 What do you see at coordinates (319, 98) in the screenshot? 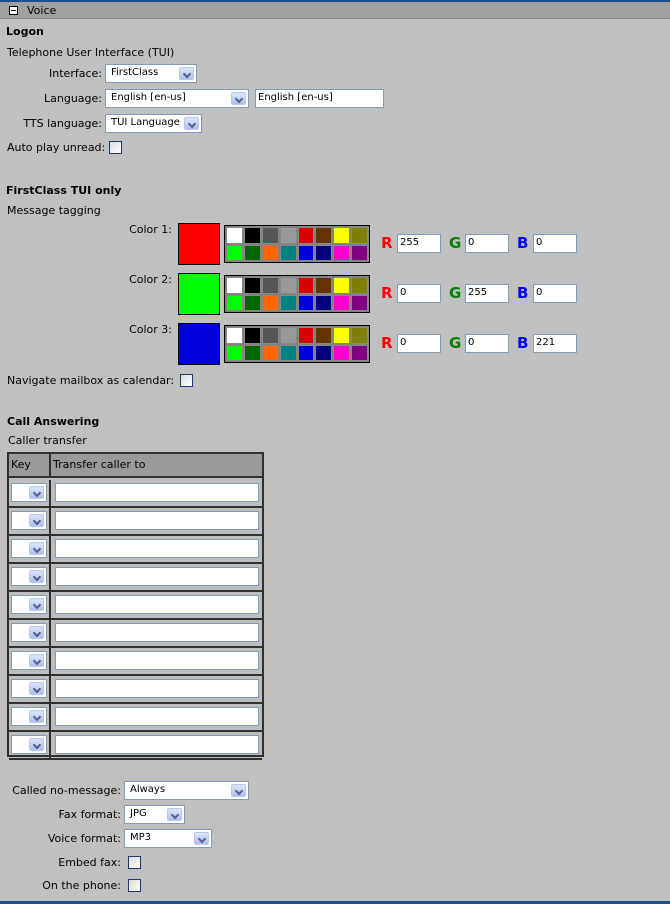
I see `language-text-field: English [en-us]` at bounding box center [319, 98].